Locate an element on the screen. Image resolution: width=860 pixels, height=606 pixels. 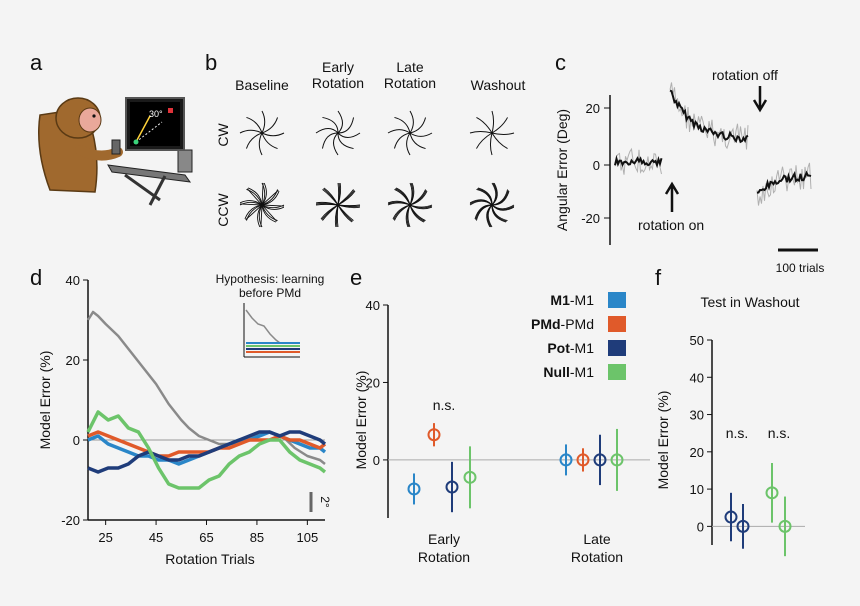
panel-label-f: f is located at coordinates (658, 277).